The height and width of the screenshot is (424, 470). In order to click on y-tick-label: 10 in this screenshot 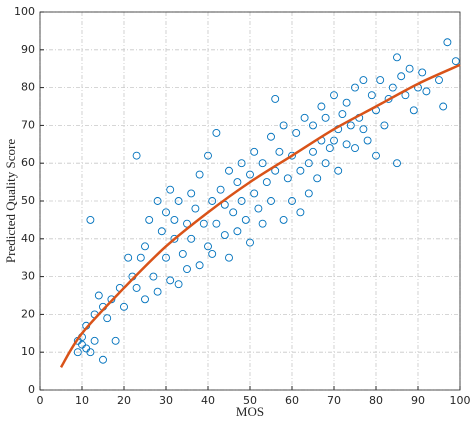, I will do `click(28, 351)`.